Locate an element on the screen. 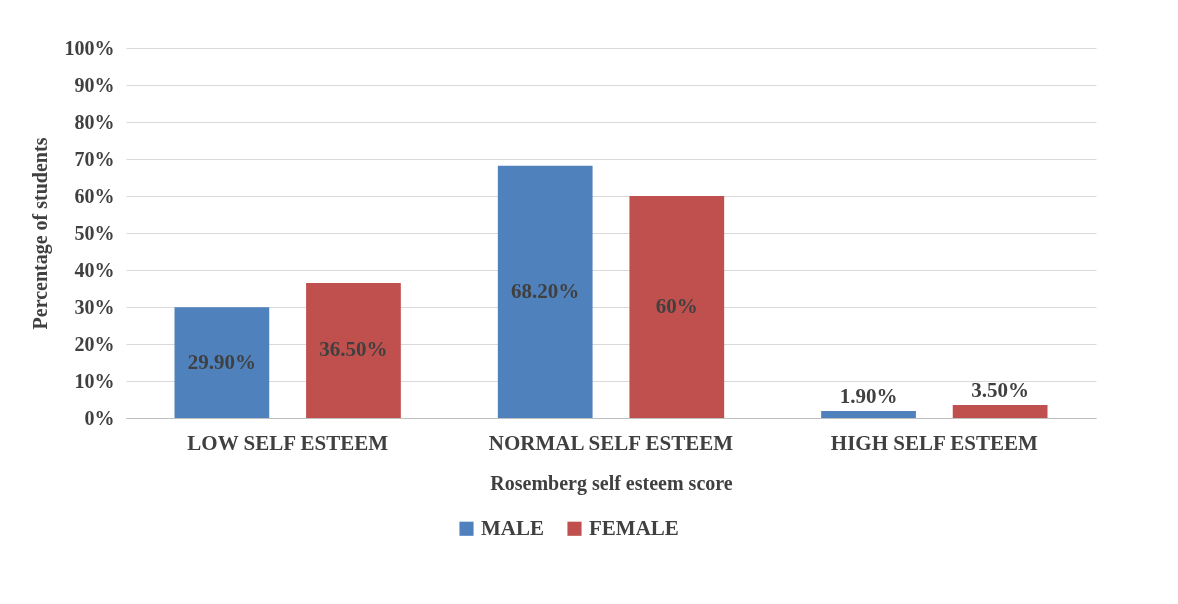  data-label: 1.90% is located at coordinates (868, 395).